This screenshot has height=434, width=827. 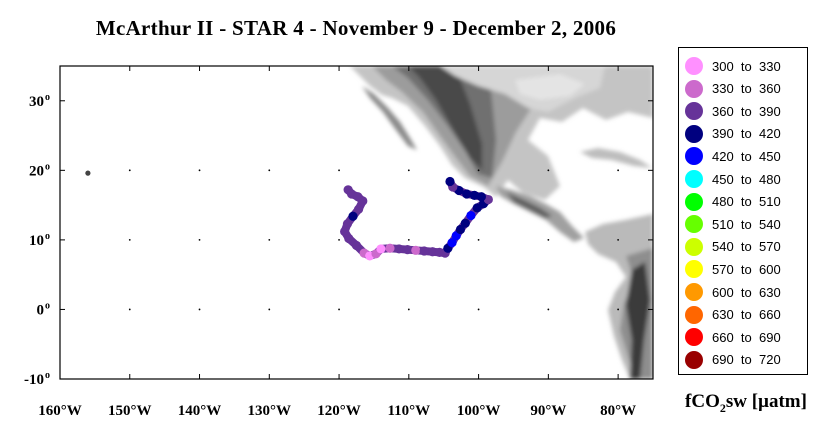 I want to click on legend-label: 330 to 360, so click(x=746, y=89).